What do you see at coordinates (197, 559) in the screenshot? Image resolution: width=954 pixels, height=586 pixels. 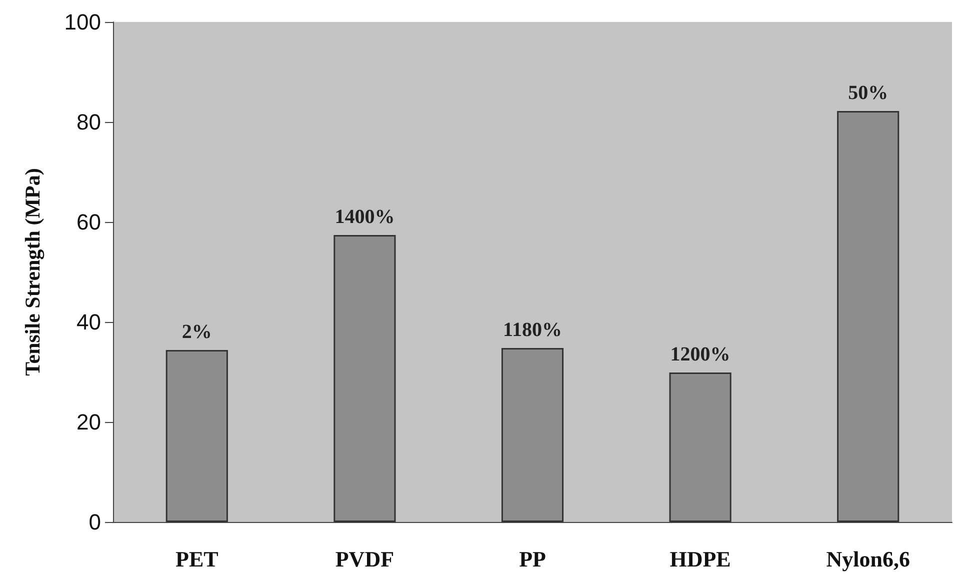 I see `x-tick-label: PET` at bounding box center [197, 559].